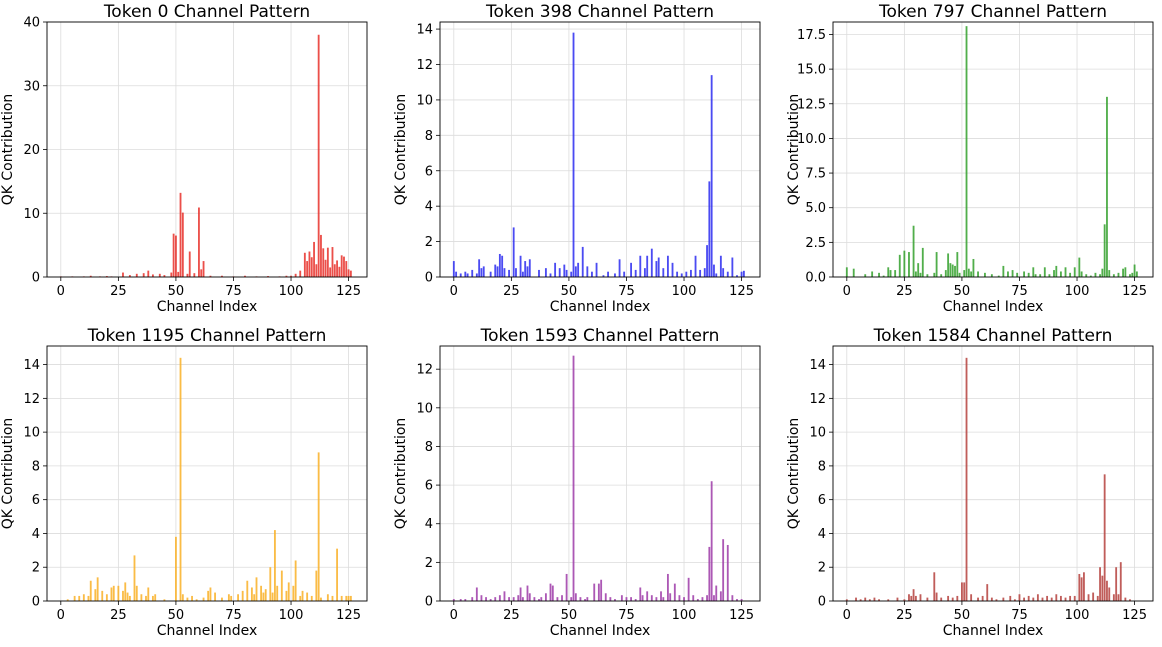 Image resolution: width=1162 pixels, height=647 pixels. What do you see at coordinates (811, 139) in the screenshot?
I see `y-tick-label: 10.0` at bounding box center [811, 139].